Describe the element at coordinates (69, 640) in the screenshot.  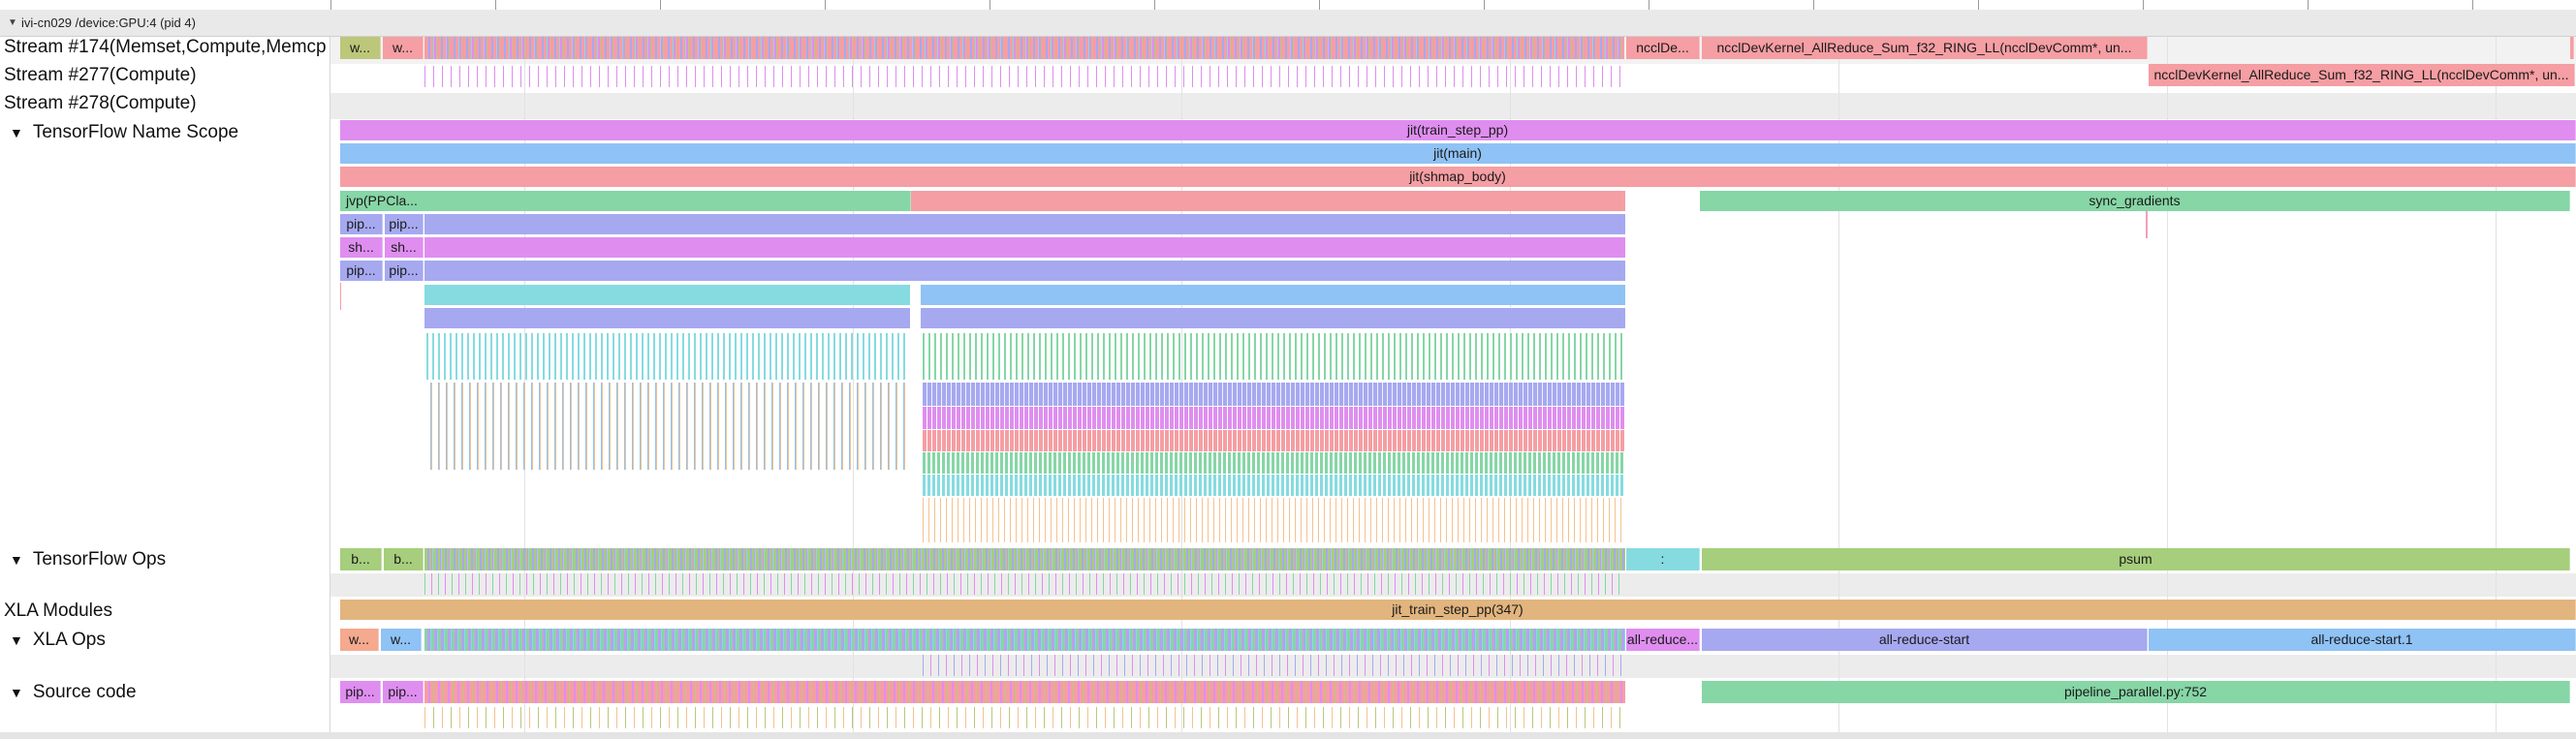
I see `track-label-text: XLA Ops` at that location.